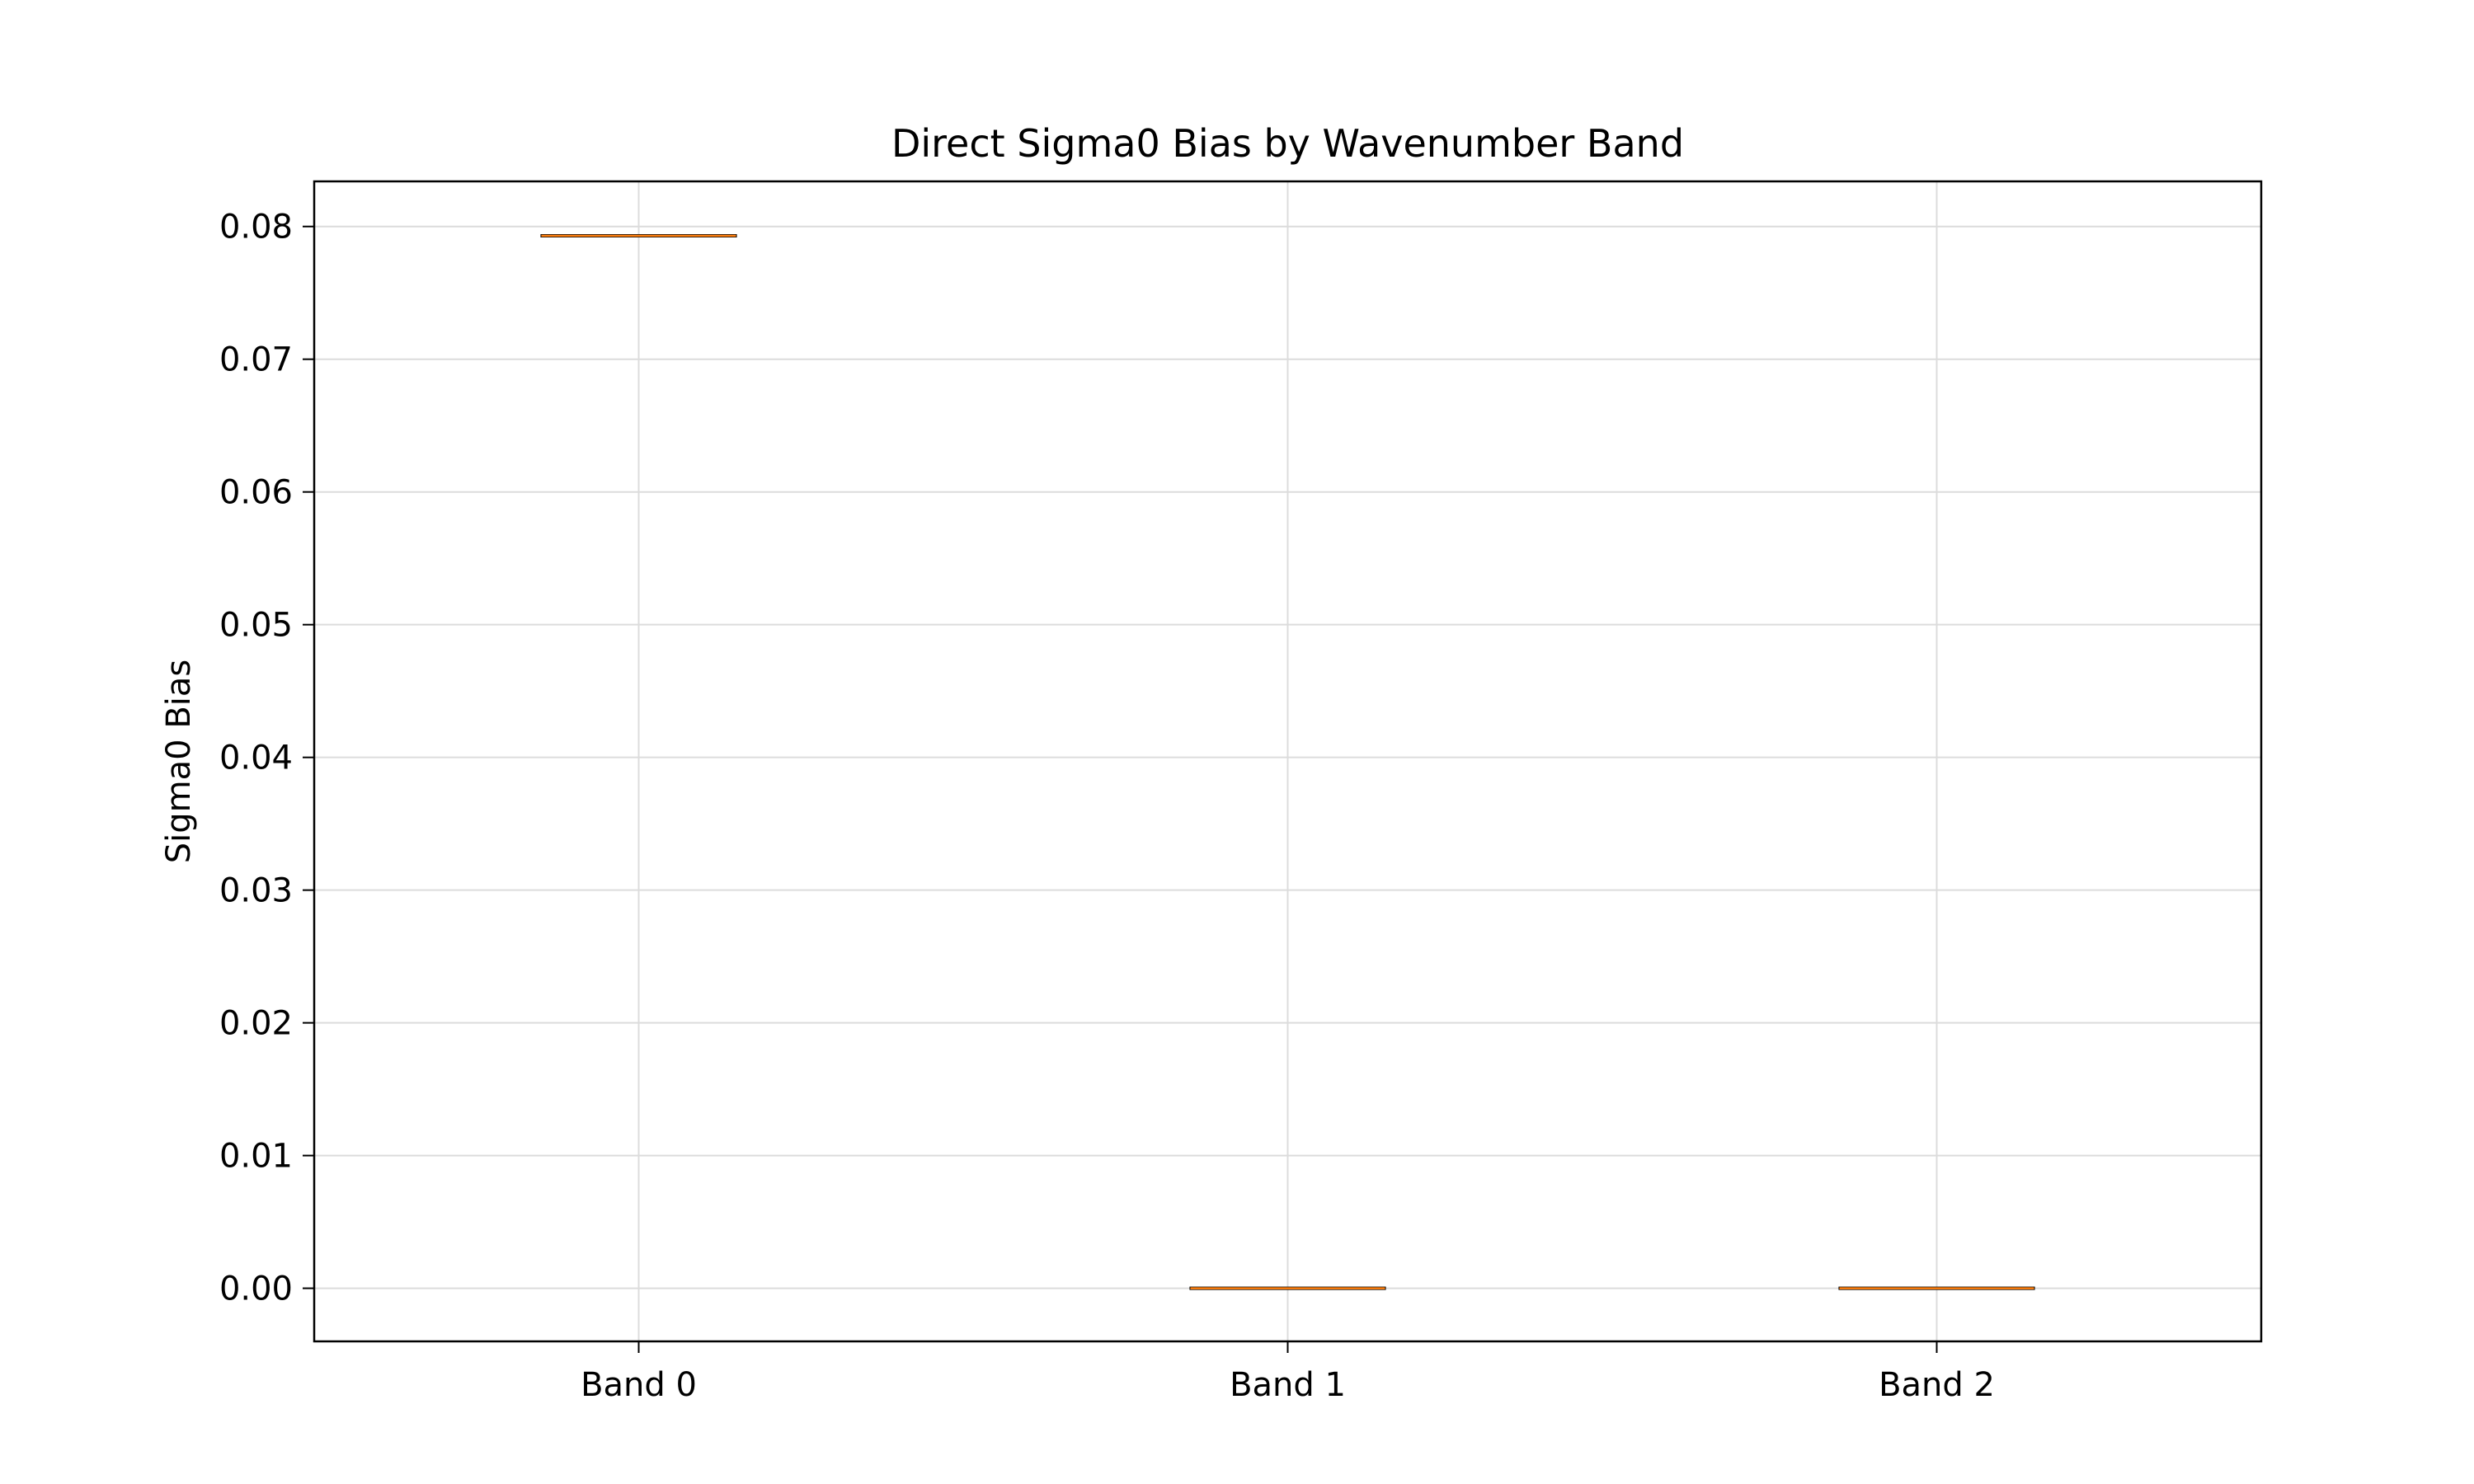 The image size is (2474, 1484). Describe the element at coordinates (256, 1157) in the screenshot. I see `y-tick-label: 0.01` at that location.